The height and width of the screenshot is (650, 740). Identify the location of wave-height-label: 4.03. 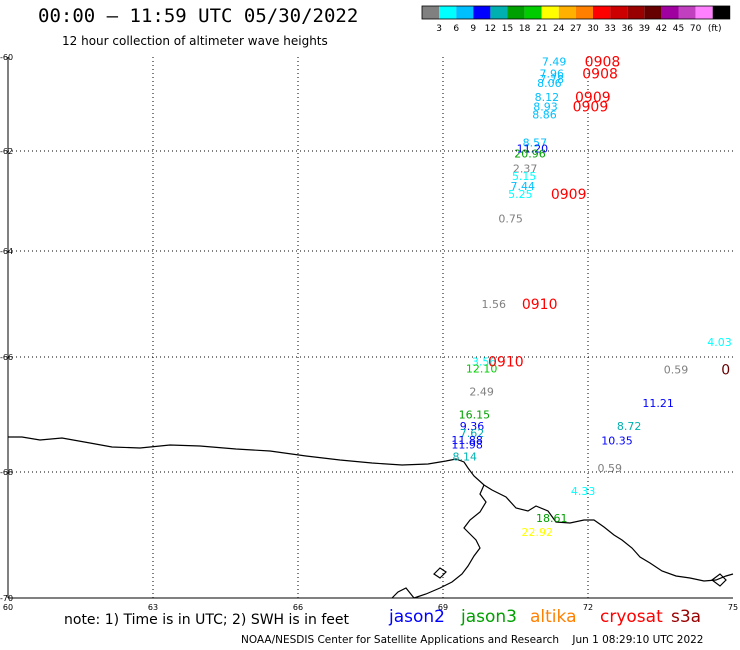
(719, 342).